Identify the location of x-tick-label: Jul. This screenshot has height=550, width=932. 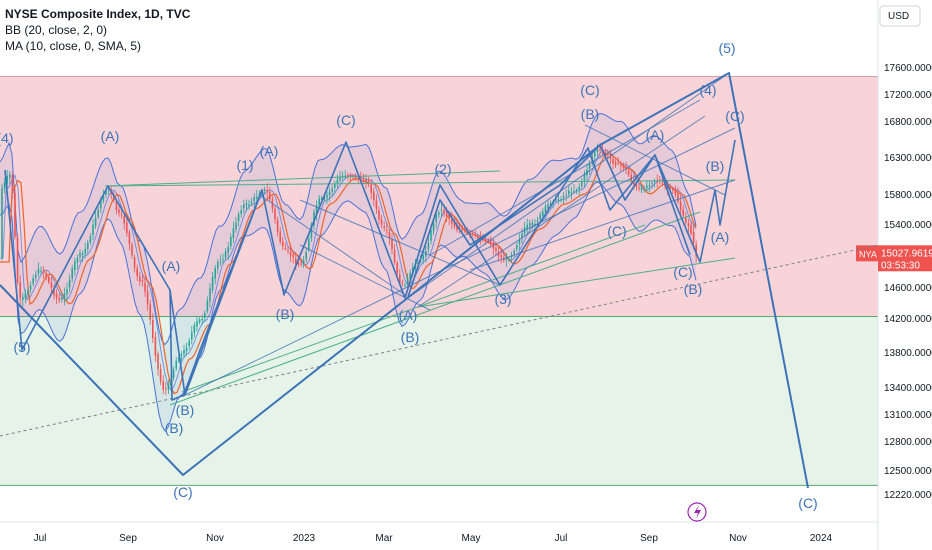
(561, 538).